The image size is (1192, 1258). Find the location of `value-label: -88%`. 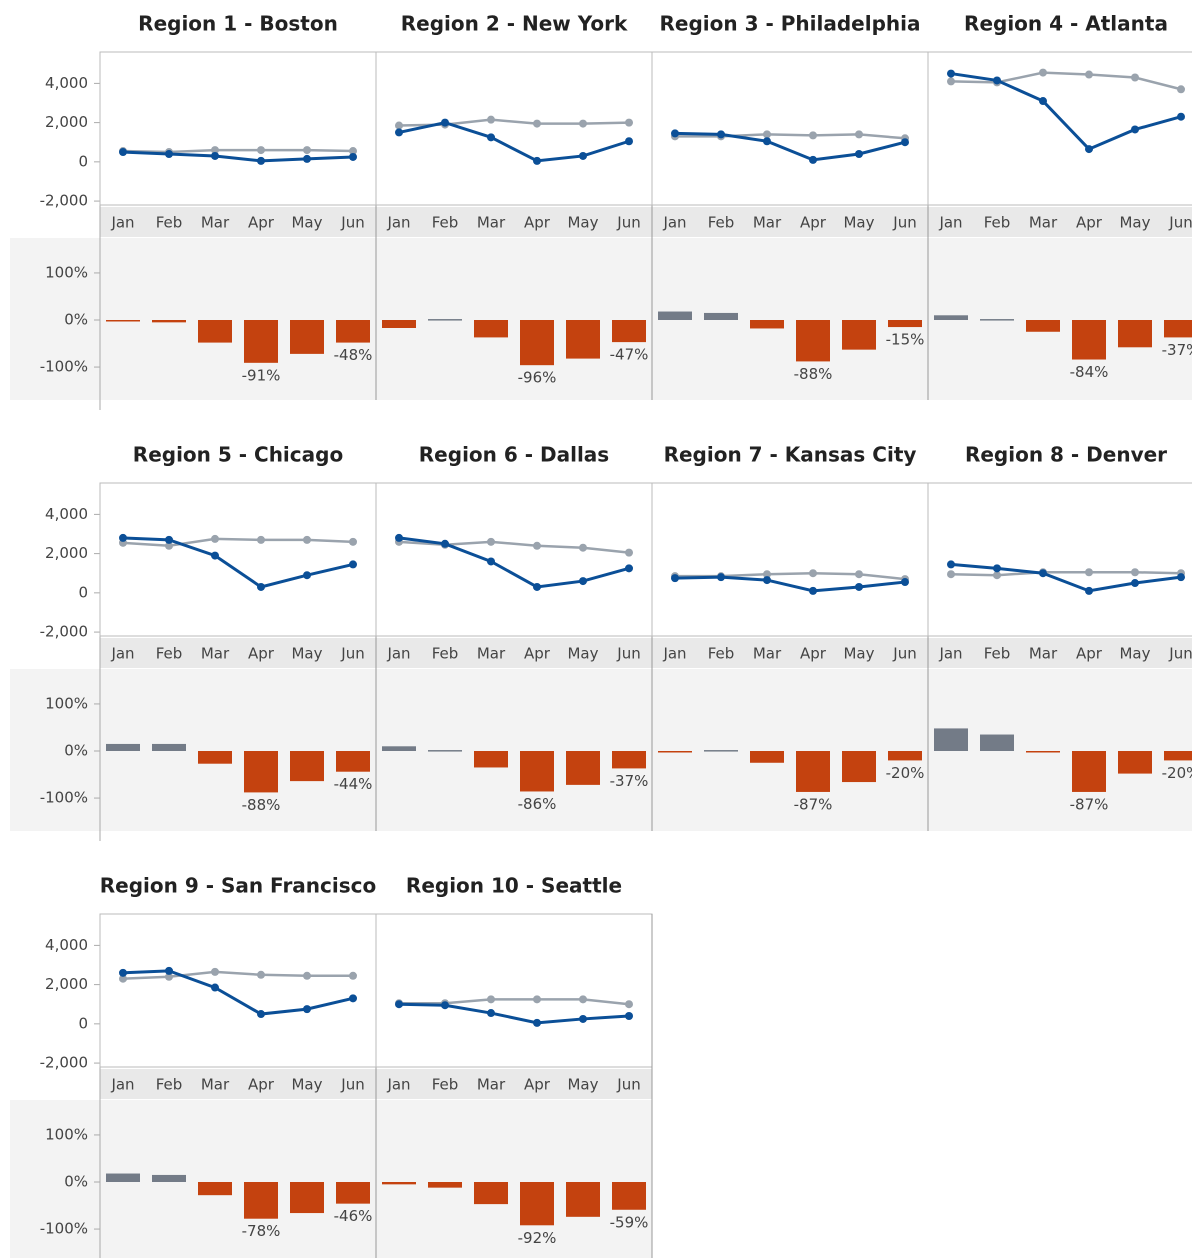

value-label: -88% is located at coordinates (261, 805).